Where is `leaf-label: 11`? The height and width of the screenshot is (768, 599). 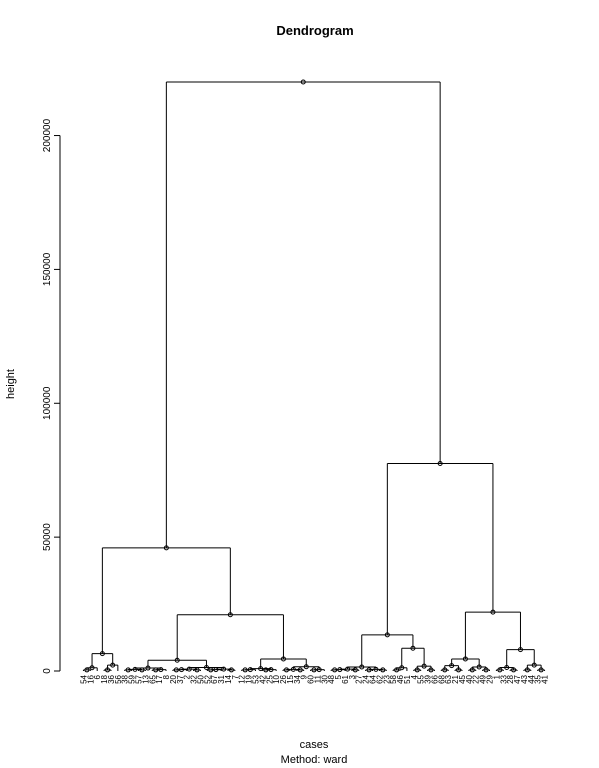 leaf-label: 11 is located at coordinates (317, 678).